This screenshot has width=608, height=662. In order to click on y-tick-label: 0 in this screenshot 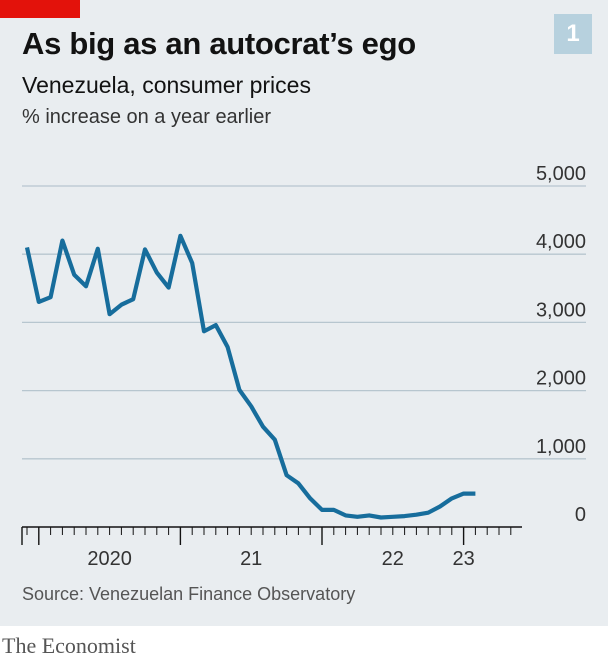, I will do `click(580, 515)`.